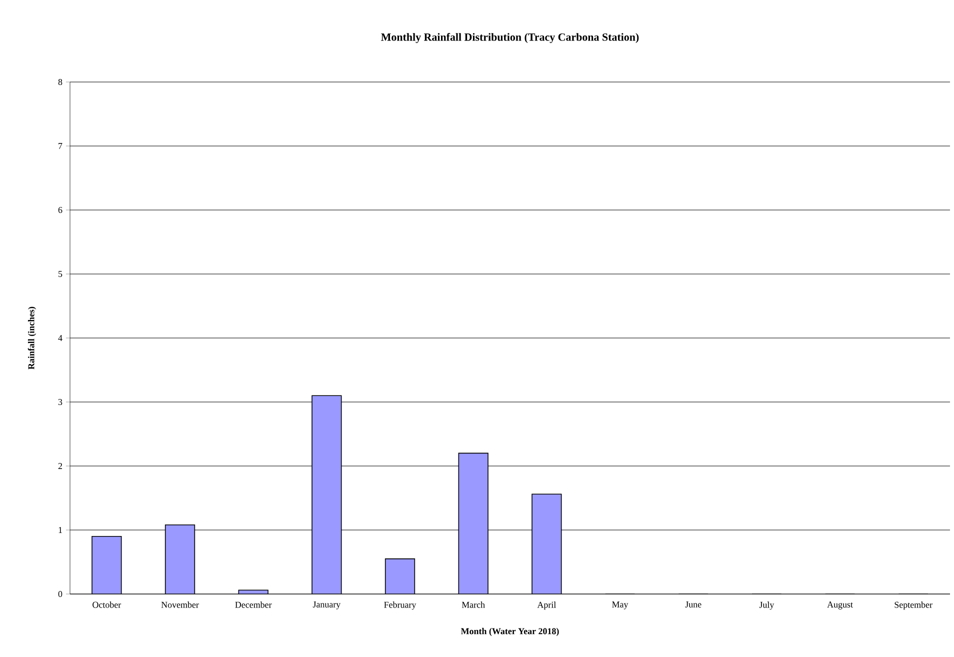 The height and width of the screenshot is (657, 954). What do you see at coordinates (766, 606) in the screenshot?
I see `x-tick-label: July` at bounding box center [766, 606].